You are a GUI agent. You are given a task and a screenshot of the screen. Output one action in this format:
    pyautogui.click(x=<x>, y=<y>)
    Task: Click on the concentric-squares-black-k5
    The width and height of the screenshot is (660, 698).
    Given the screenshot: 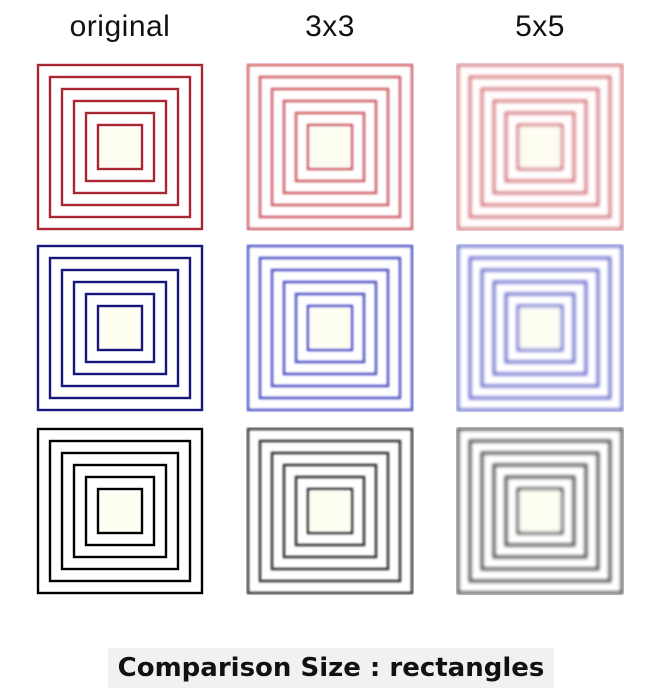 What is the action you would take?
    pyautogui.click(x=540, y=511)
    